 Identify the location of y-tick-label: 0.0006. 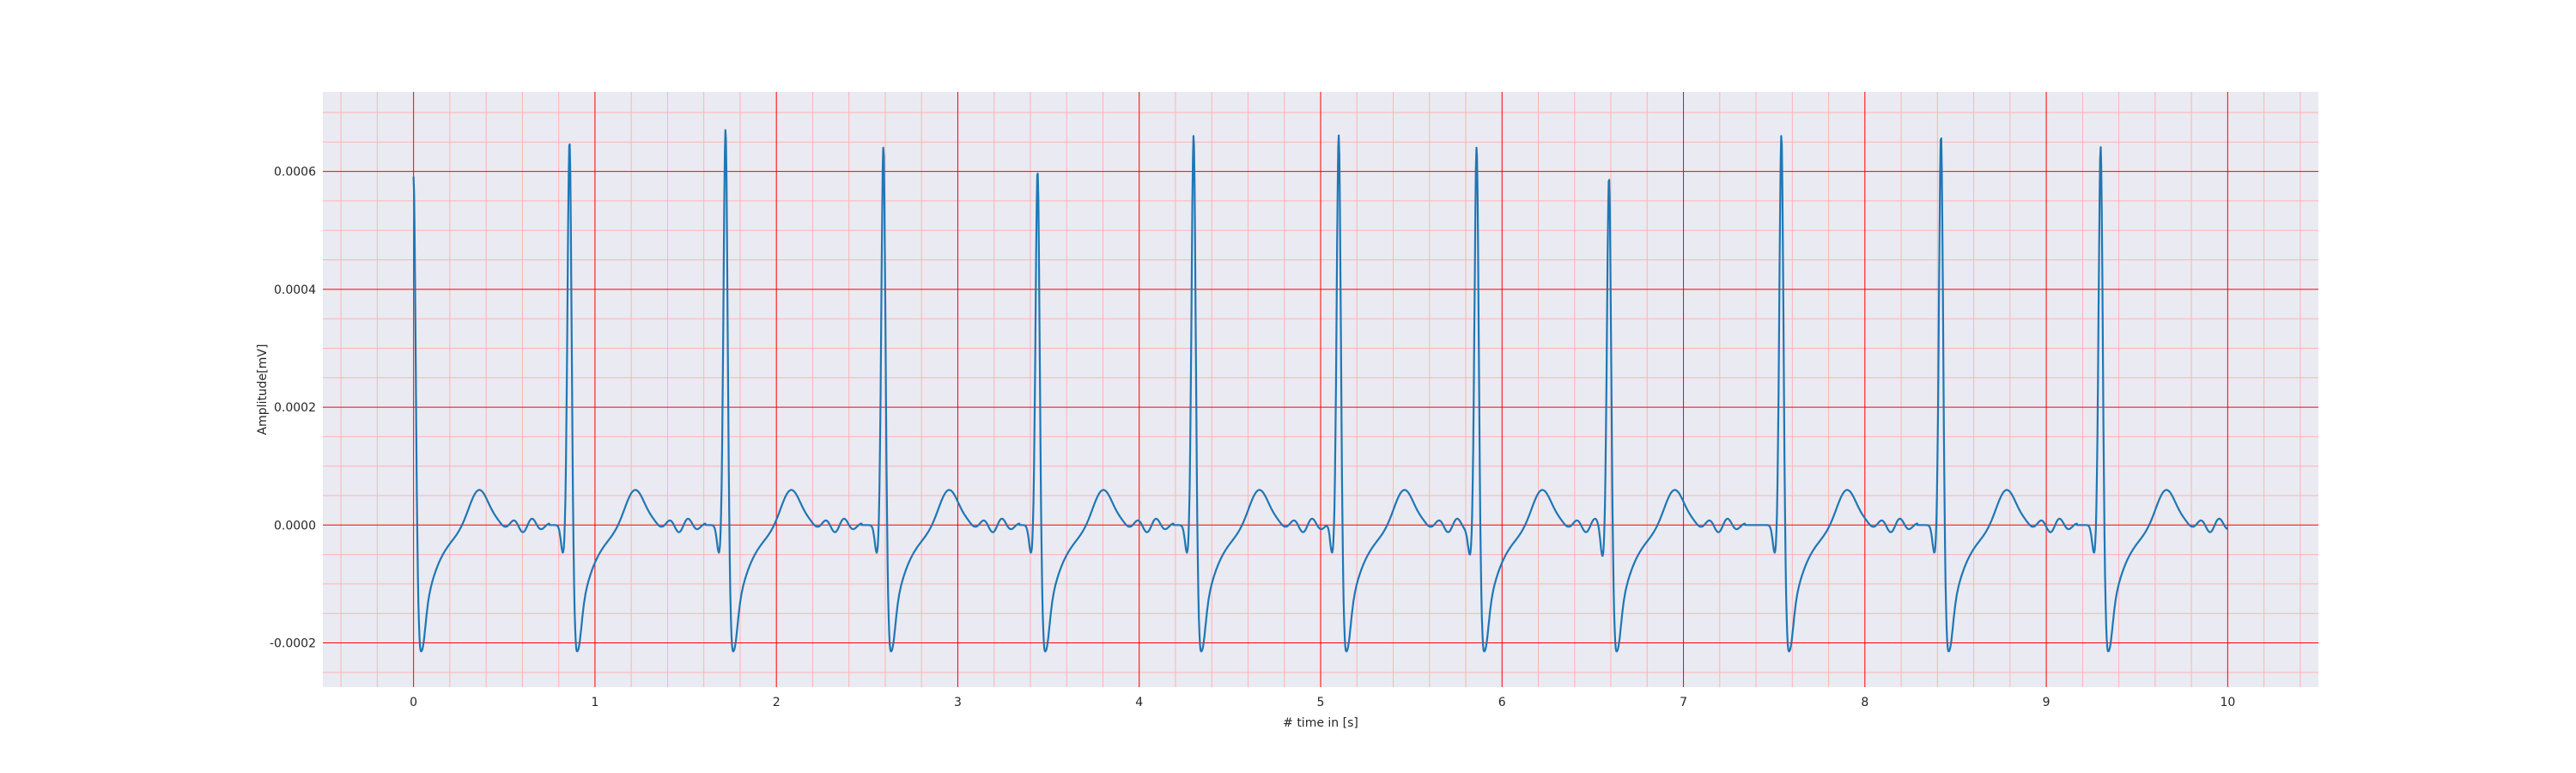
(295, 173).